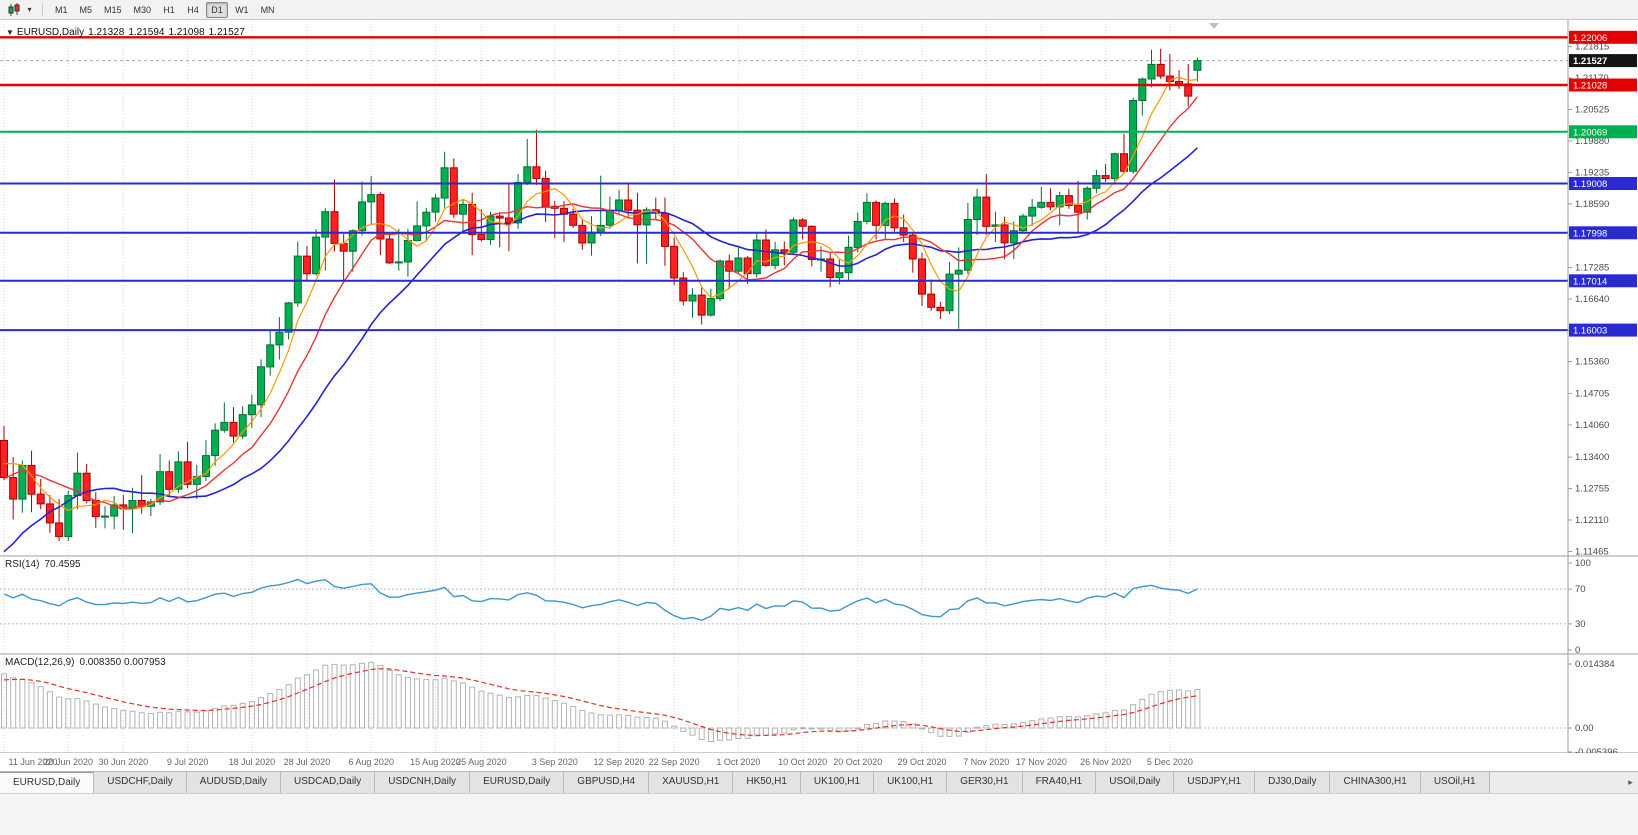 This screenshot has width=1638, height=835. What do you see at coordinates (607, 782) in the screenshot?
I see `chart-tab-gbpusd-h4: GBPUSD,H4` at bounding box center [607, 782].